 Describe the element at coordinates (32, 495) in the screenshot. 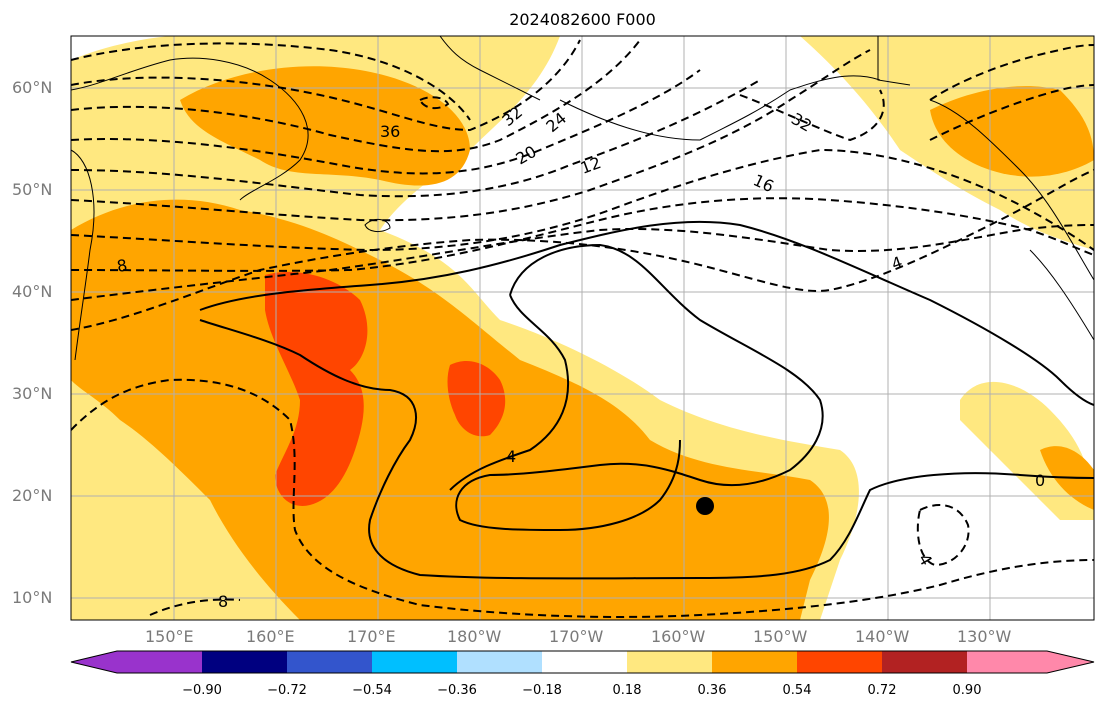

I see `lat-label: 20°N` at that location.